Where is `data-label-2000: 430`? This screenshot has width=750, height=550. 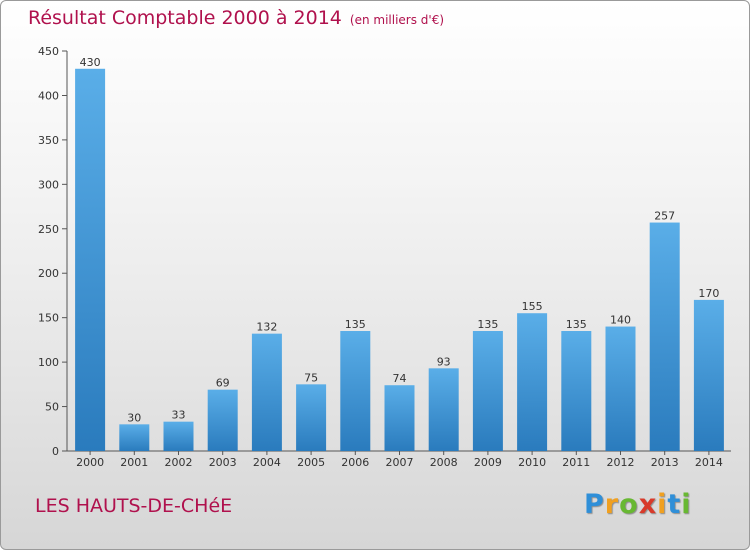 data-label-2000: 430 is located at coordinates (90, 62).